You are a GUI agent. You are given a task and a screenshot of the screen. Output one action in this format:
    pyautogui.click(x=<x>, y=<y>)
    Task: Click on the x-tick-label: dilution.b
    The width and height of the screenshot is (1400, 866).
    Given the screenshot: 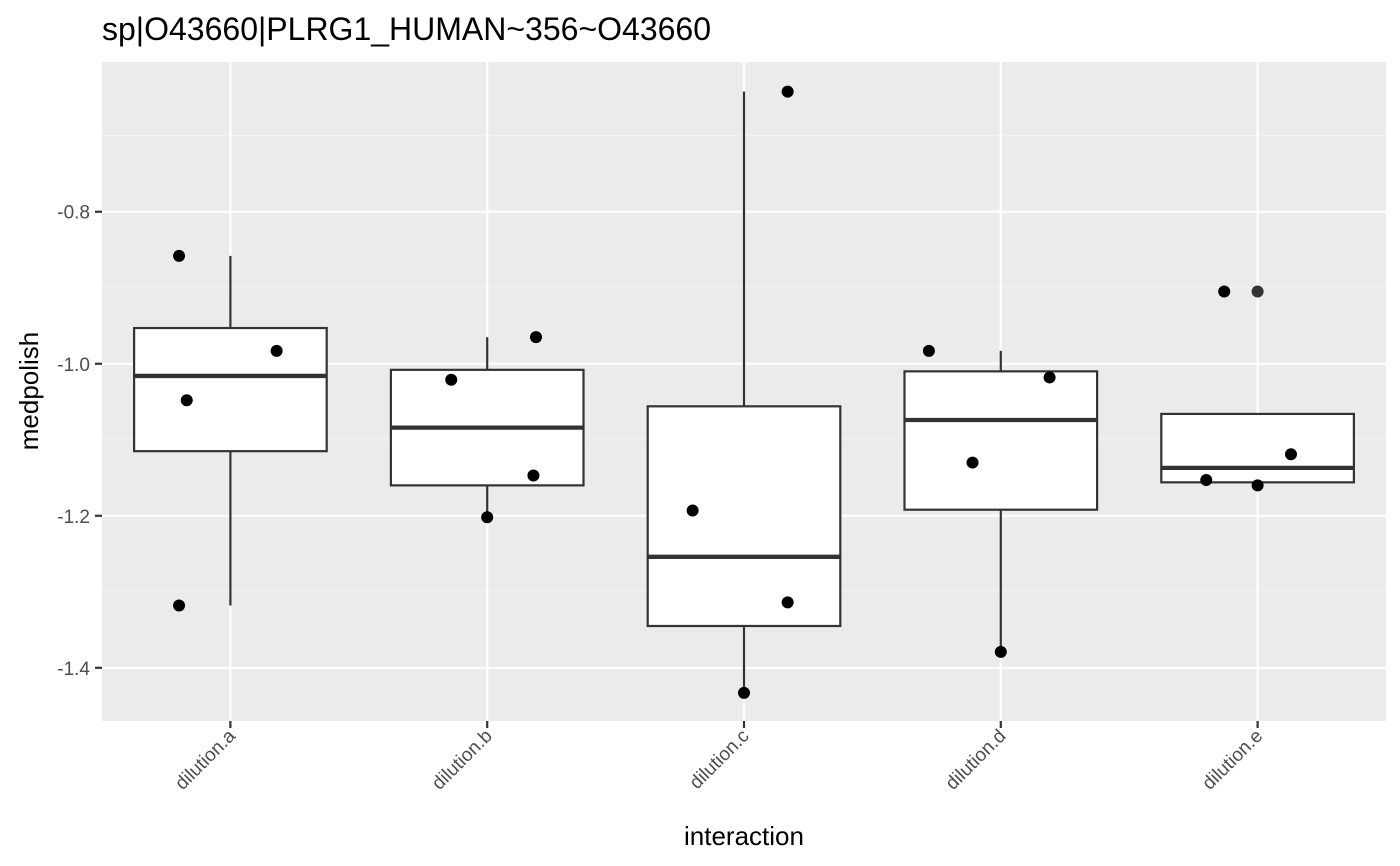 What is the action you would take?
    pyautogui.click(x=462, y=760)
    